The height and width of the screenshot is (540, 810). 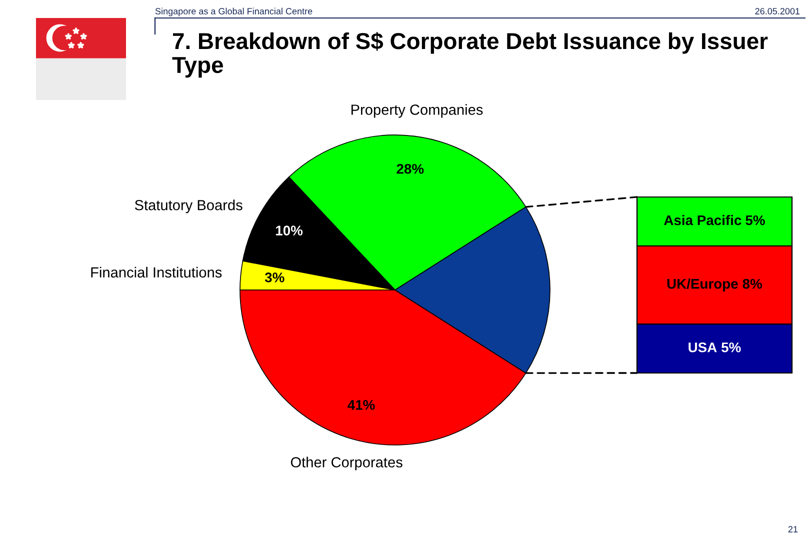 What do you see at coordinates (702, 285) in the screenshot?
I see `series-label: UK/Europe` at bounding box center [702, 285].